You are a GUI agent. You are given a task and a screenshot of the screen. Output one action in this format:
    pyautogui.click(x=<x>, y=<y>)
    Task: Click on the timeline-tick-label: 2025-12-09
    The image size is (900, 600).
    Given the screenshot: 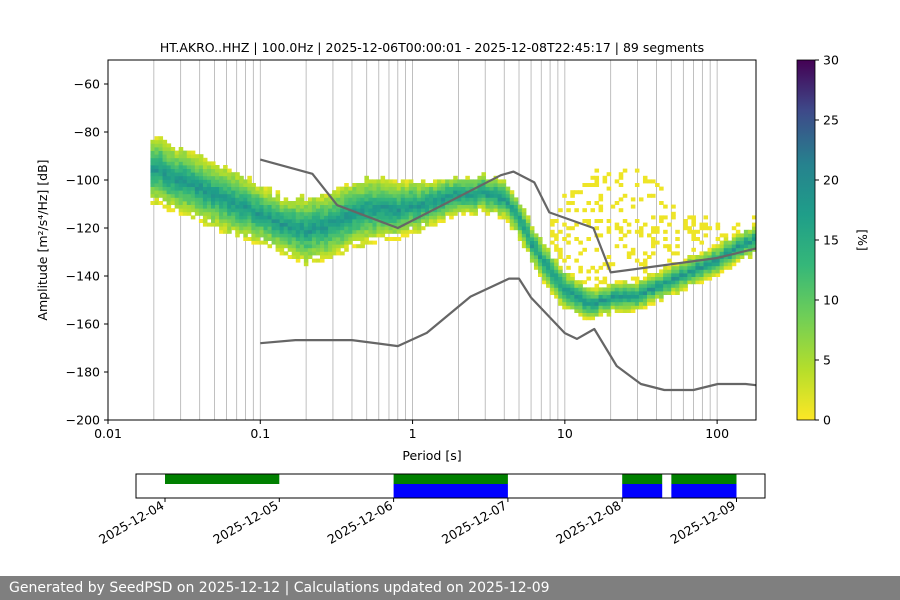 What is the action you would take?
    pyautogui.click(x=703, y=522)
    